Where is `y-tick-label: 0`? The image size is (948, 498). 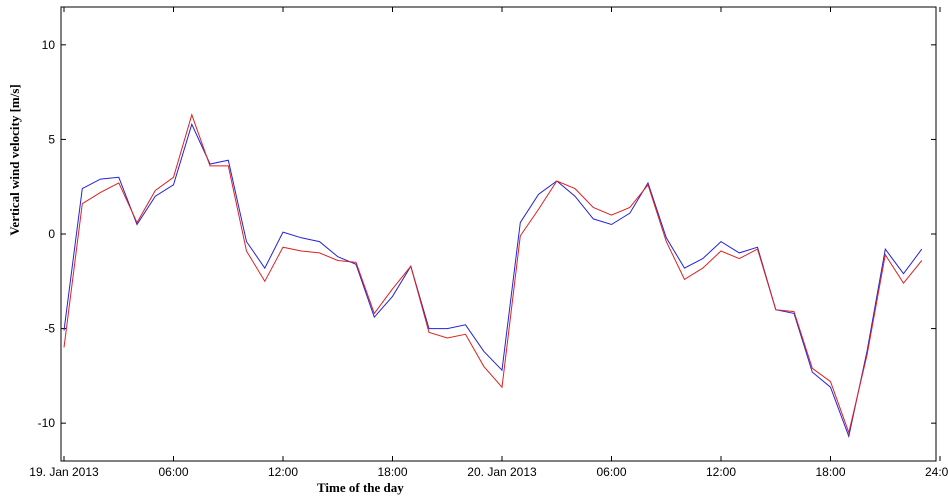
y-tick-label: 0 is located at coordinates (51, 234).